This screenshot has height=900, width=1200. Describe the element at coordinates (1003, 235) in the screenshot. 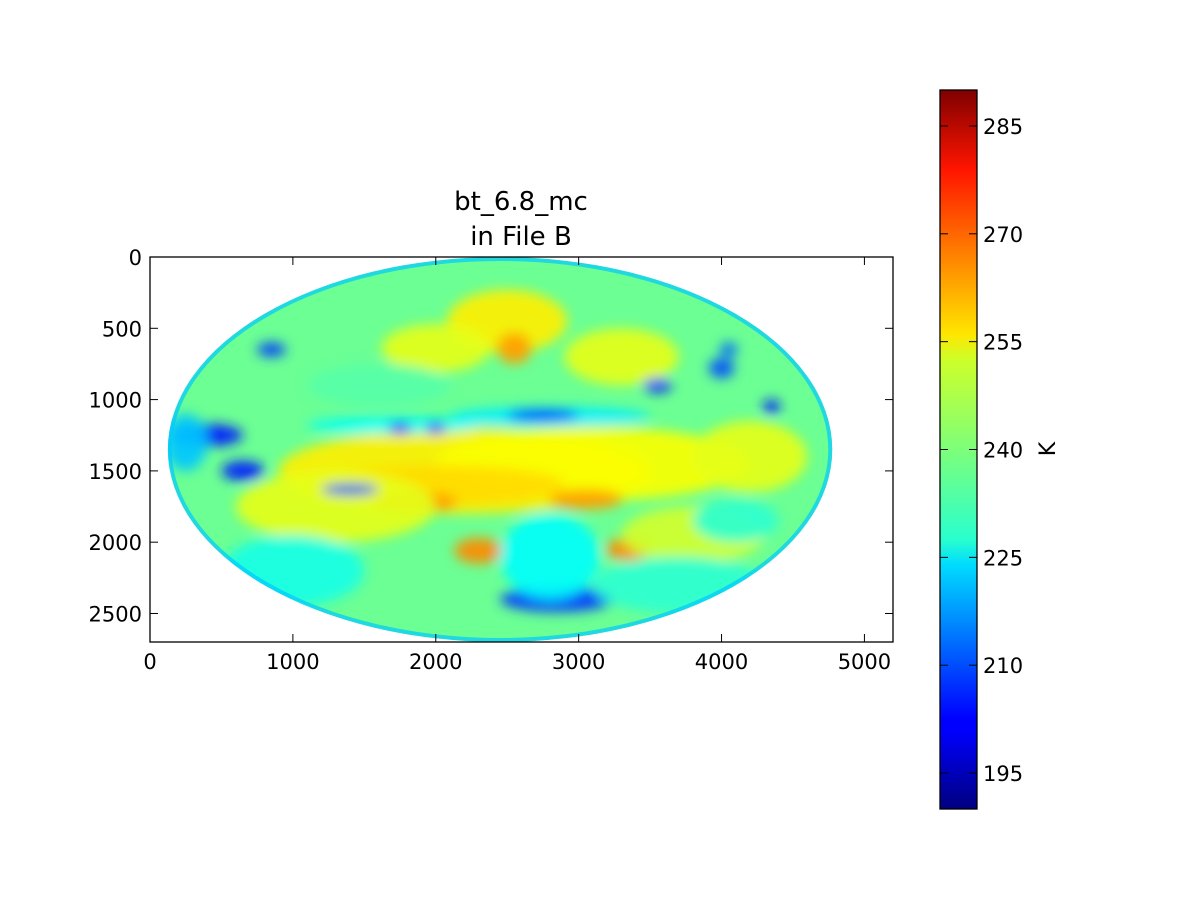

I see `colorbar-tick-label: 270` at that location.